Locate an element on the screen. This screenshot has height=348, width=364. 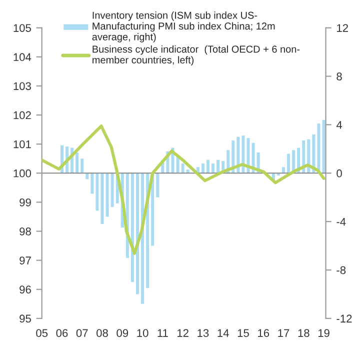
y2-tick-label: 0 is located at coordinates (339, 173).